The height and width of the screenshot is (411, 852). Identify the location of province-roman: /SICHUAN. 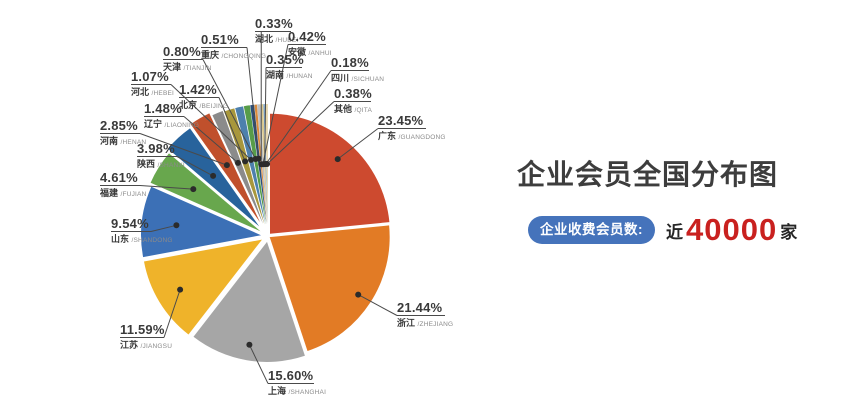
(368, 79).